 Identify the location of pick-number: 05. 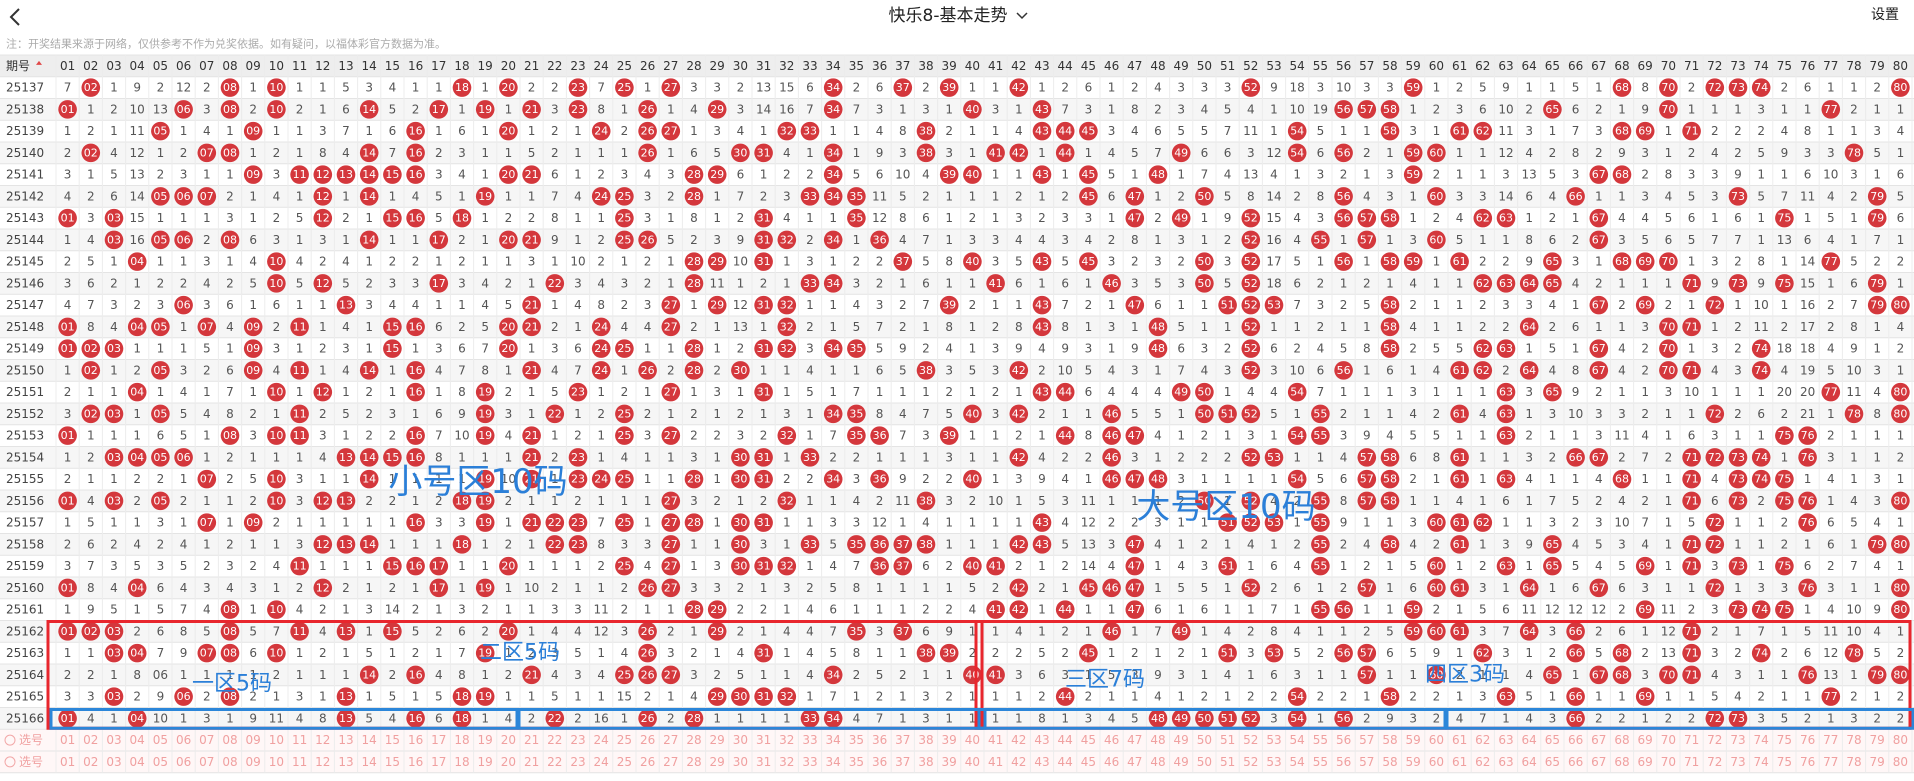
(160, 740).